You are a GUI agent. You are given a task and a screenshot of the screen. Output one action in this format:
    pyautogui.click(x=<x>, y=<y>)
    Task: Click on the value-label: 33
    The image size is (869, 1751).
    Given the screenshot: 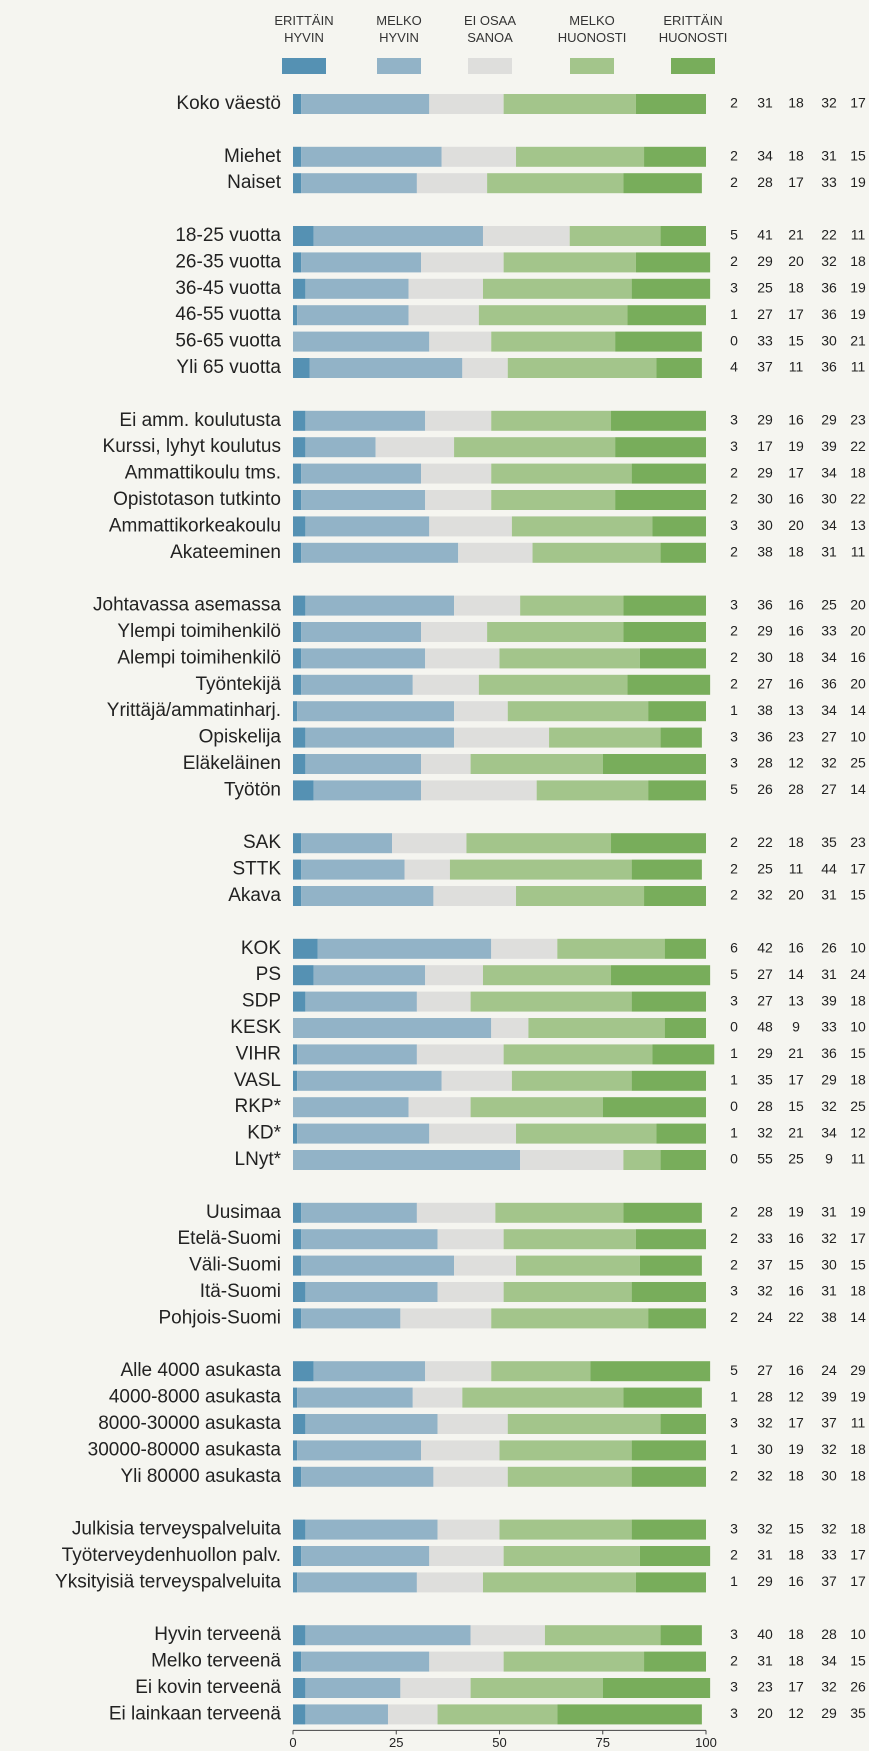 What is the action you would take?
    pyautogui.click(x=765, y=1238)
    